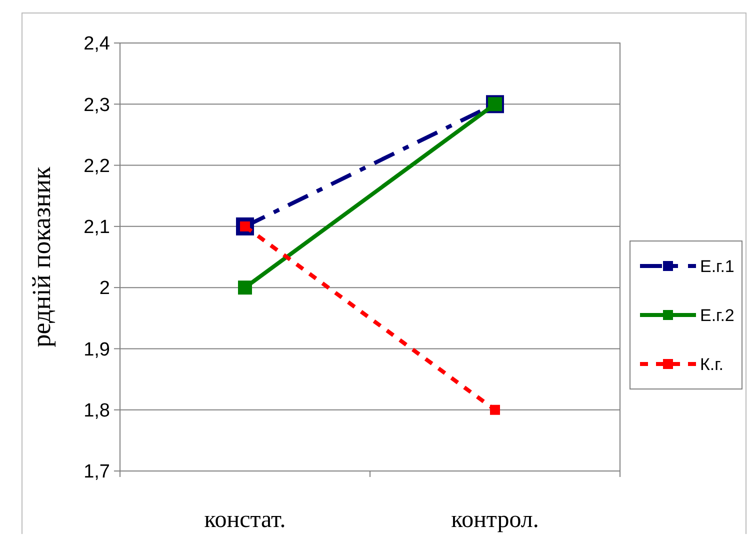  Describe the element at coordinates (97, 105) in the screenshot. I see `y-tick-label: 2,3` at that location.